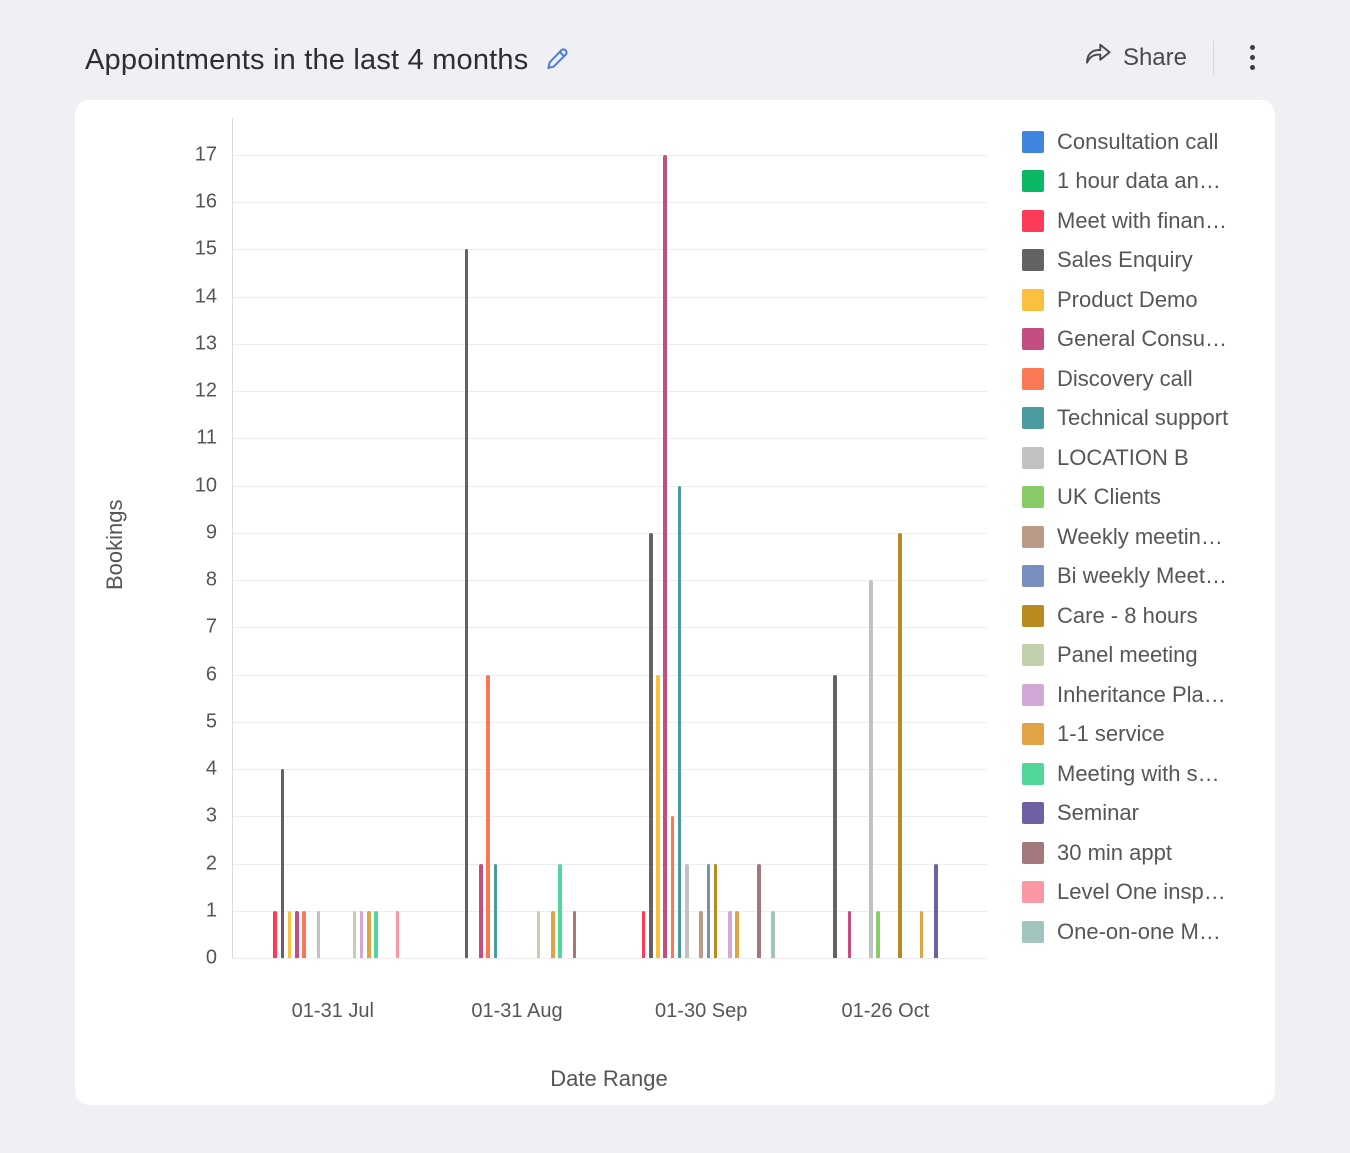  I want to click on legend-item-consultation-call: Consultation call, so click(1125, 142).